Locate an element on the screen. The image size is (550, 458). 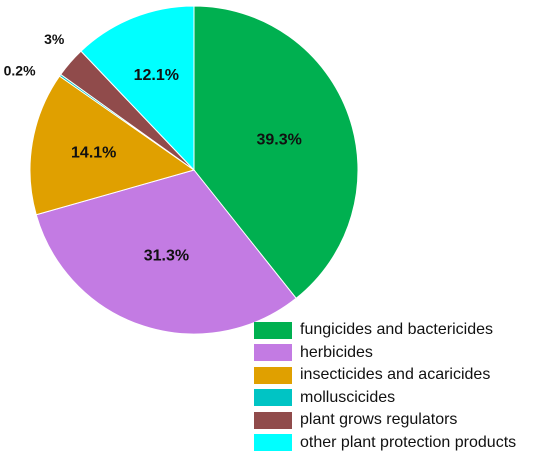
legend-item-growth-regulators: plant grows regulators is located at coordinates (400, 420).